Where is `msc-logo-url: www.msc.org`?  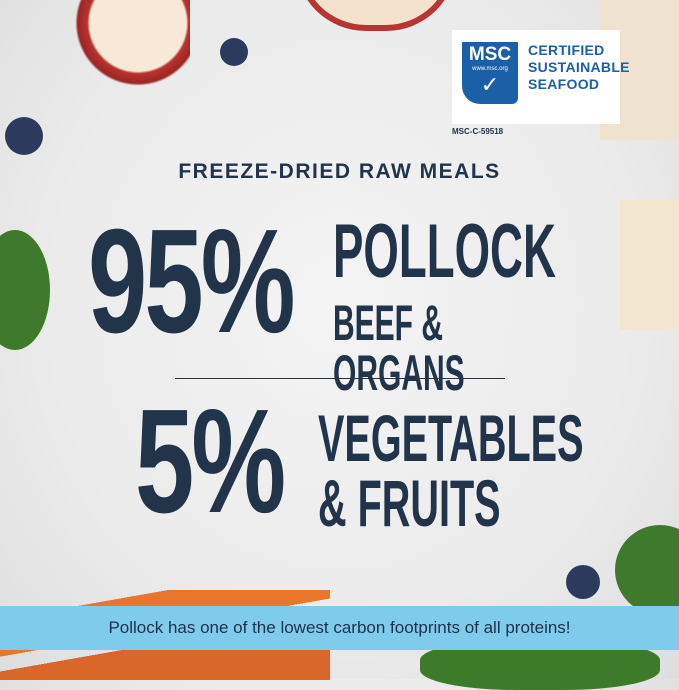 msc-logo-url: www.msc.org is located at coordinates (490, 69).